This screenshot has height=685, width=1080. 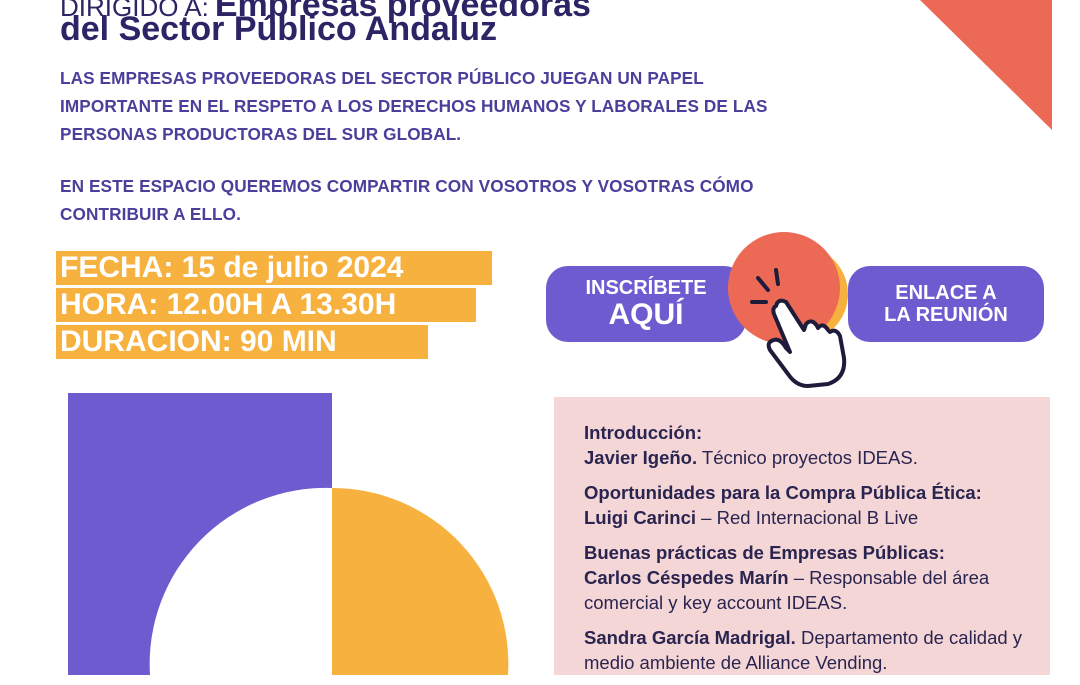 I want to click on audience-prefix: DIRIGIDO A:, so click(x=134, y=11).